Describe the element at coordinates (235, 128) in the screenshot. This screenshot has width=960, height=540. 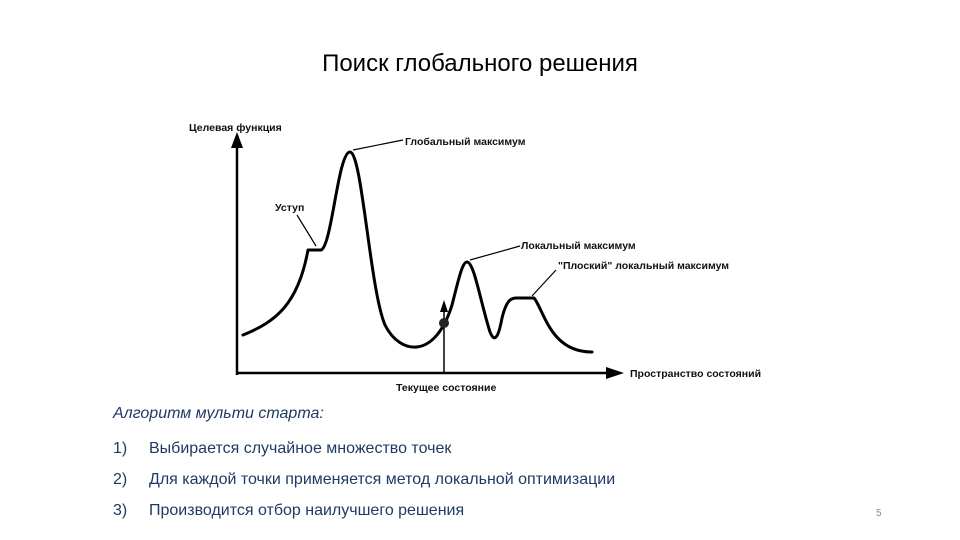
I see `y-axis-label: Целевая функция` at that location.